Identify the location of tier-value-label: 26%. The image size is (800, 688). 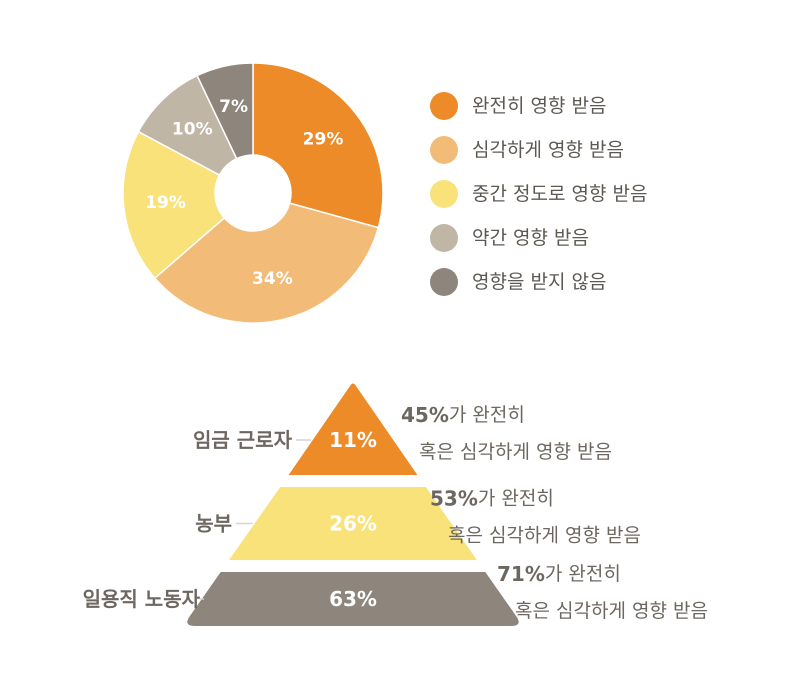
(353, 524).